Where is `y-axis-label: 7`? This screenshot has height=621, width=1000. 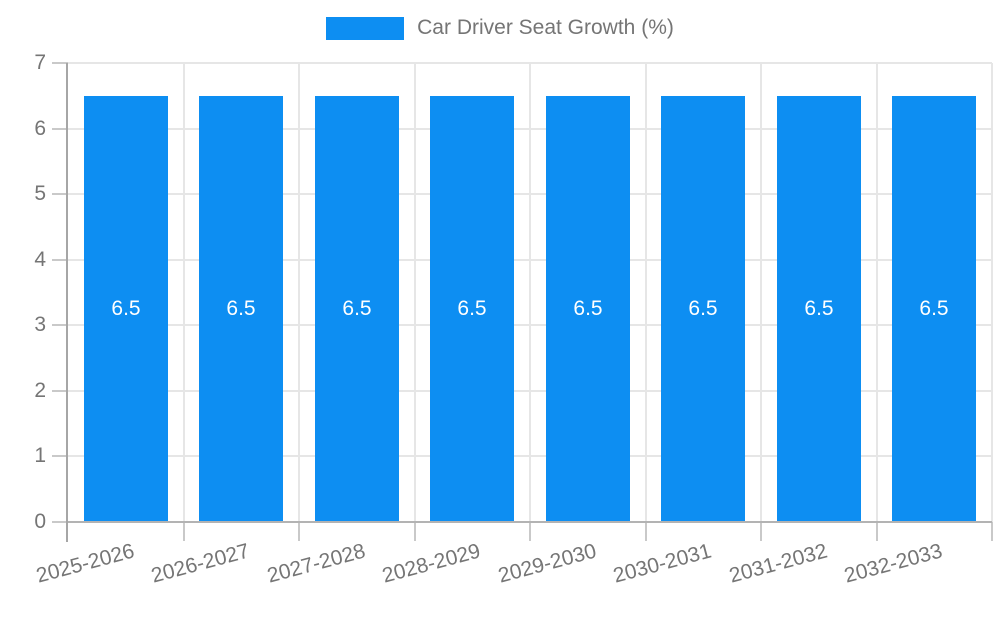
y-axis-label: 7 is located at coordinates (40, 62).